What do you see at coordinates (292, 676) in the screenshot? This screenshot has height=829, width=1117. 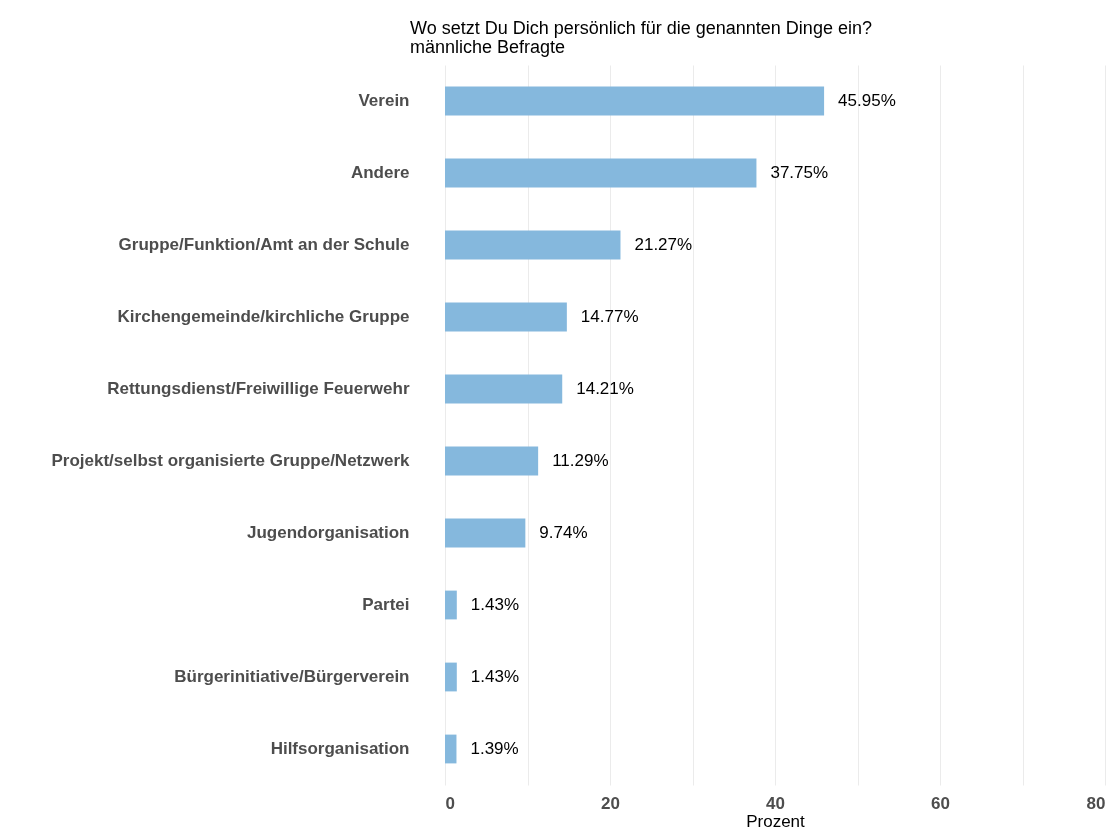 I see `y-tick-label: Bürgerinitiative/Bürgerverein` at bounding box center [292, 676].